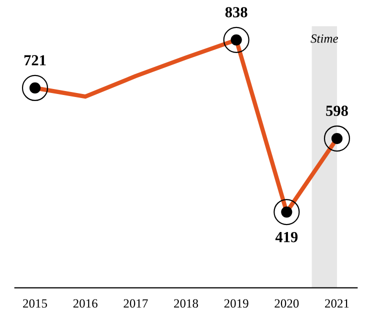 This screenshot has width=372, height=327. I want to click on data-label: 721, so click(35, 60).